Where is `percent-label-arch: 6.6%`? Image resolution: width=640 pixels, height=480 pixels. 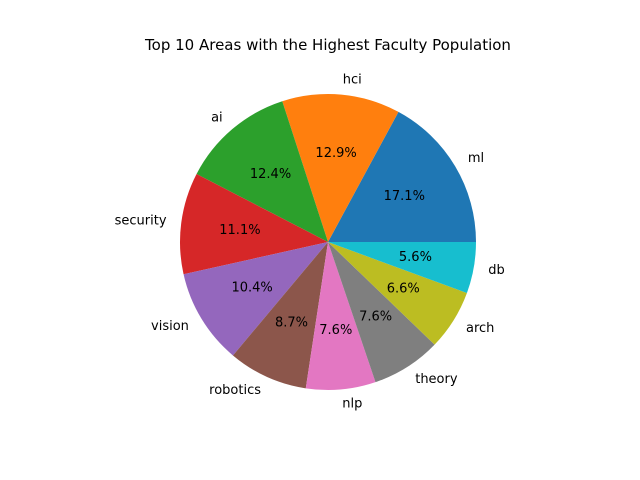
percent-label-arch: 6.6% is located at coordinates (403, 289).